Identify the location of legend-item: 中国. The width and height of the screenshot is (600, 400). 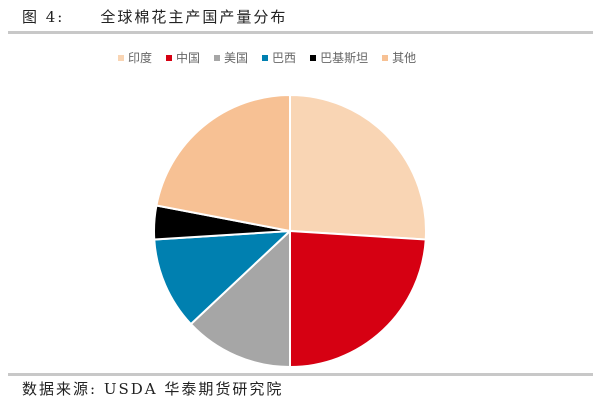
(183, 57).